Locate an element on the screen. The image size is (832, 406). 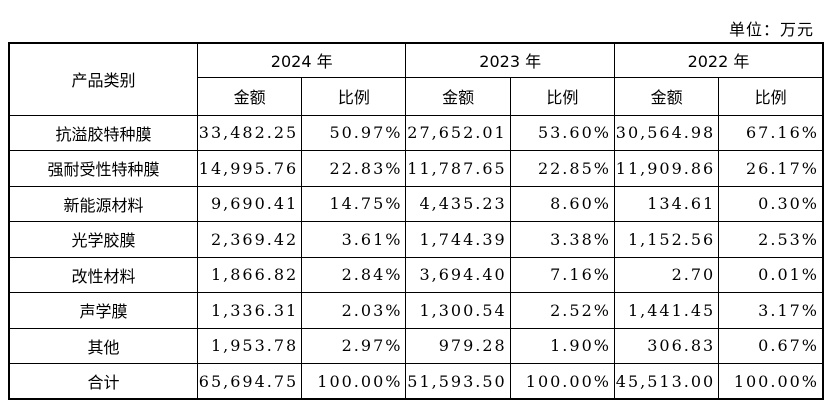
row-category: 新能源材料 is located at coordinates (103, 203).